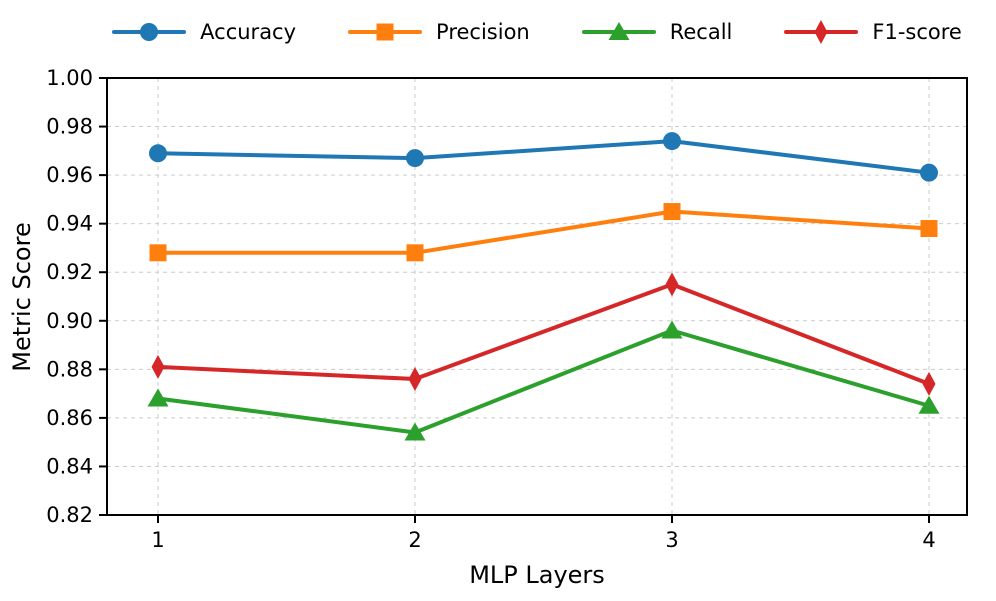 The height and width of the screenshot is (601, 996). Describe the element at coordinates (537, 575) in the screenshot. I see `x-axis-label: MLP Layers` at that location.